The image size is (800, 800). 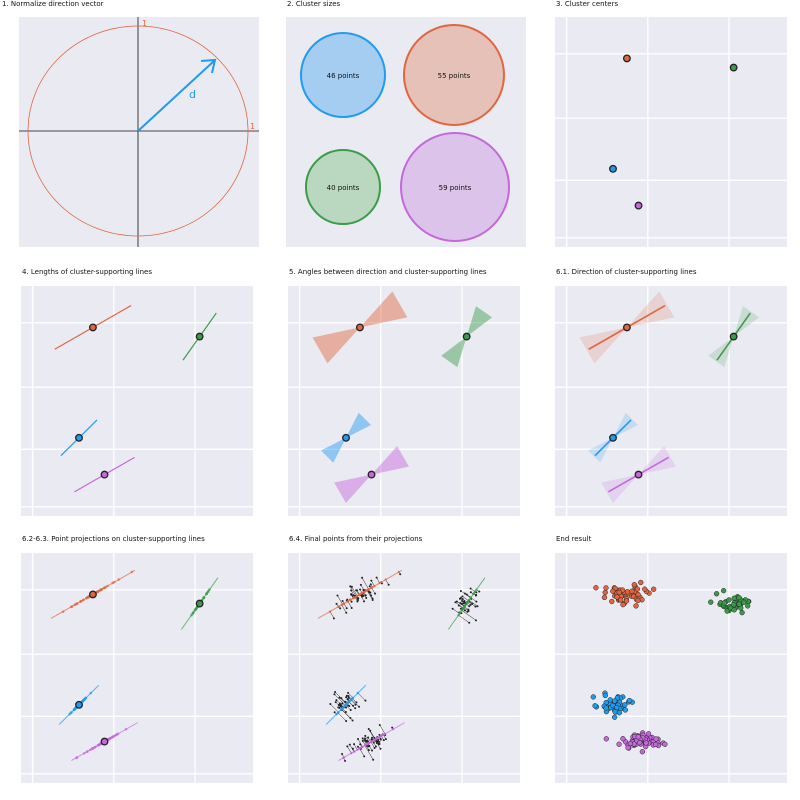 What do you see at coordinates (613, 168) in the screenshot?
I see `cluster-center-blue` at bounding box center [613, 168].